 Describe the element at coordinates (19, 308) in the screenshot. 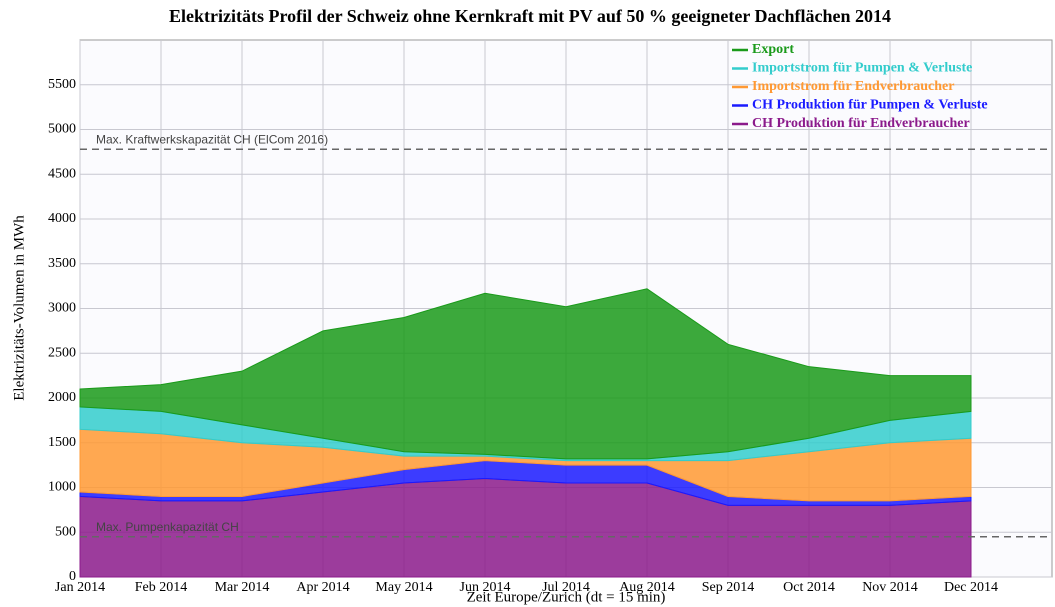

I see `y-axis-label: Elektrizitäts-Volumen in MWh` at that location.